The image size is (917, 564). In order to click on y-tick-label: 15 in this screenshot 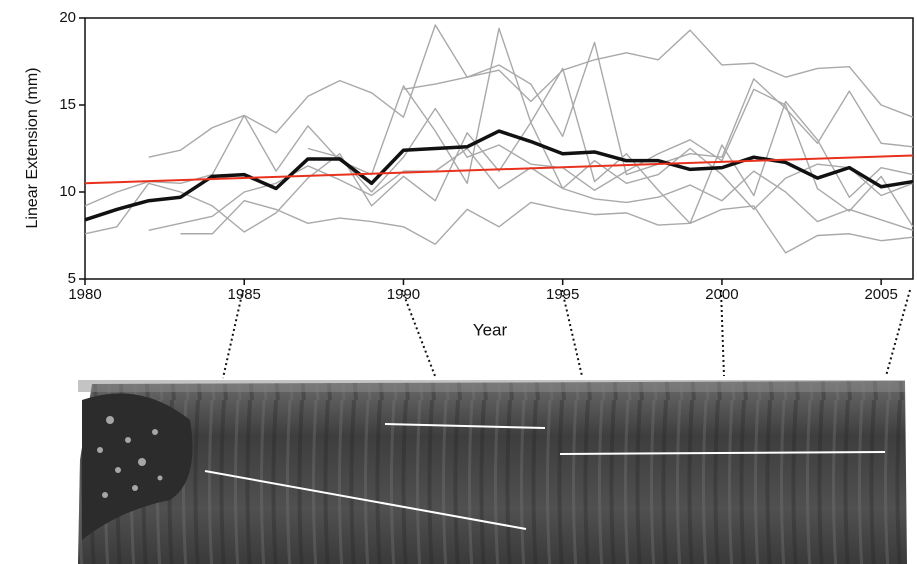, I will do `click(67, 104)`.